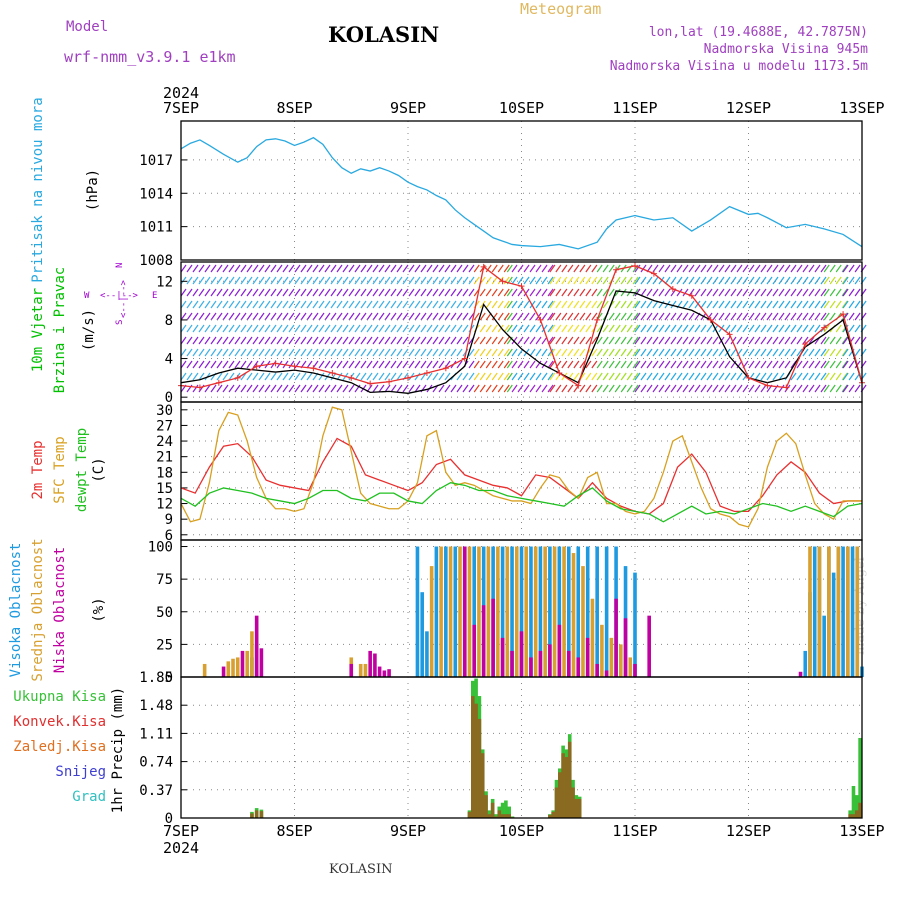 The height and width of the screenshot is (900, 900). What do you see at coordinates (38, 189) in the screenshot?
I see `pressure-ylabel: Pritisak na nivou mora` at bounding box center [38, 189].